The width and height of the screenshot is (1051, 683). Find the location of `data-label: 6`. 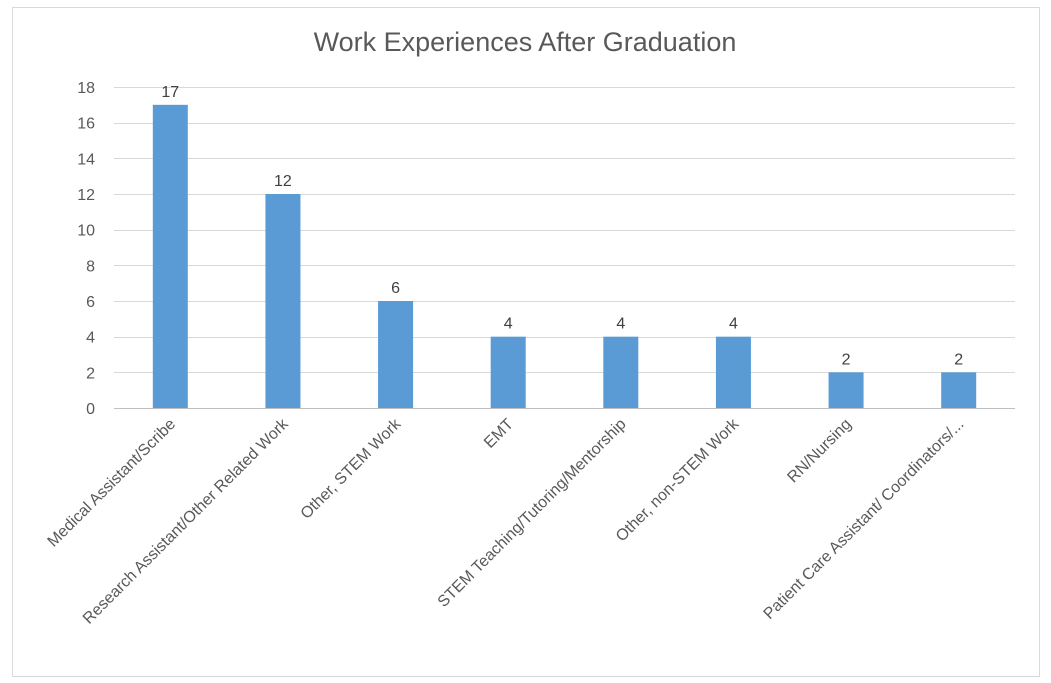

data-label: 6 is located at coordinates (395, 288).